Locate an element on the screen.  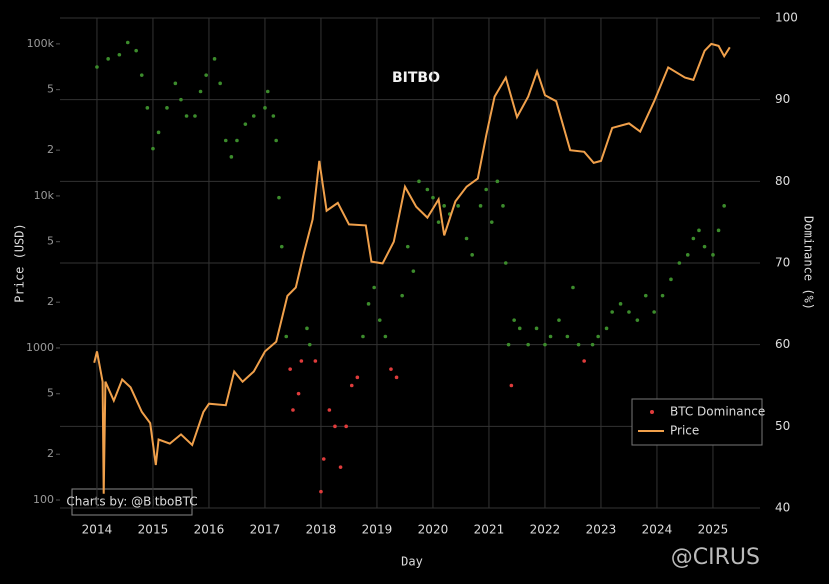
watermark: @CIRUS is located at coordinates (715, 557).